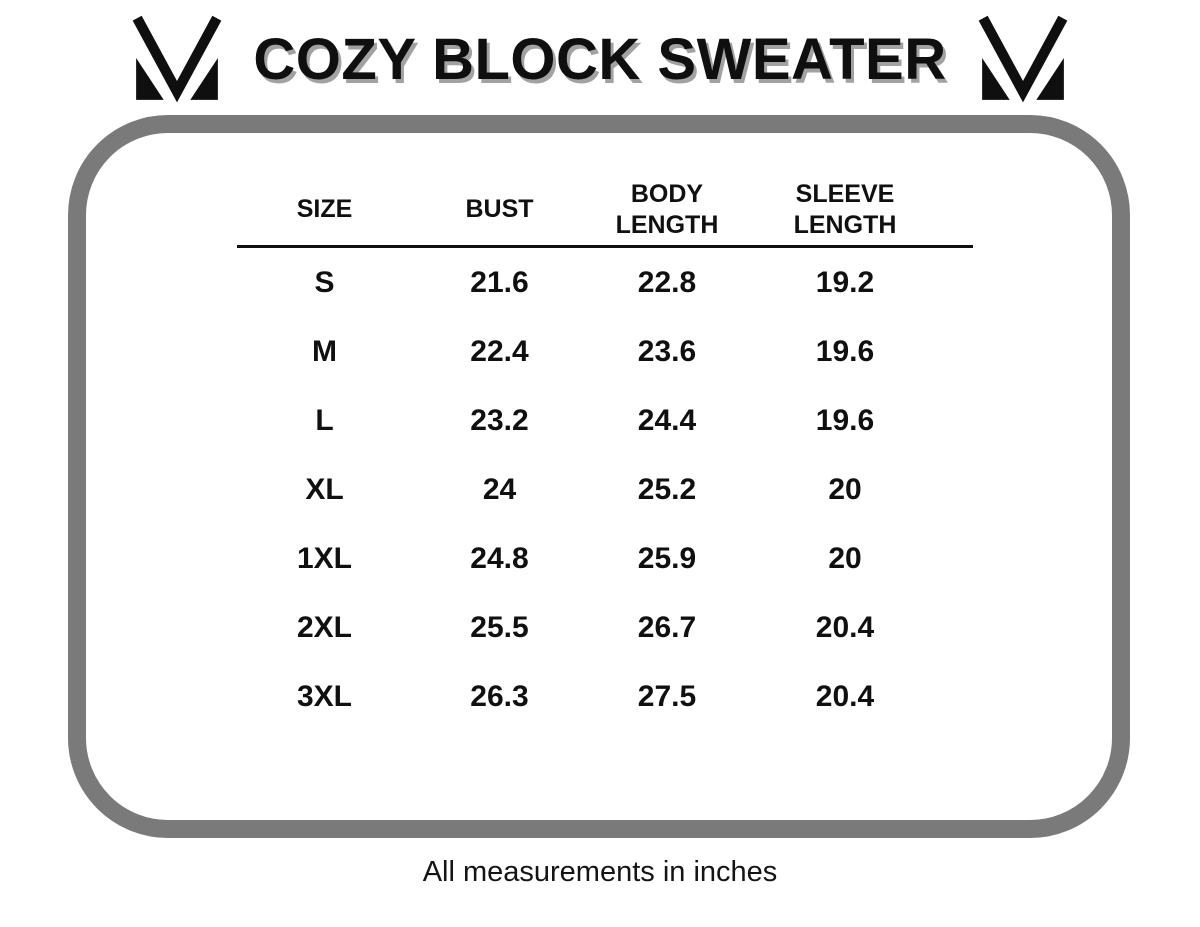 Image resolution: width=1200 pixels, height=927 pixels. I want to click on table-cell-bust: 24, so click(499, 489).